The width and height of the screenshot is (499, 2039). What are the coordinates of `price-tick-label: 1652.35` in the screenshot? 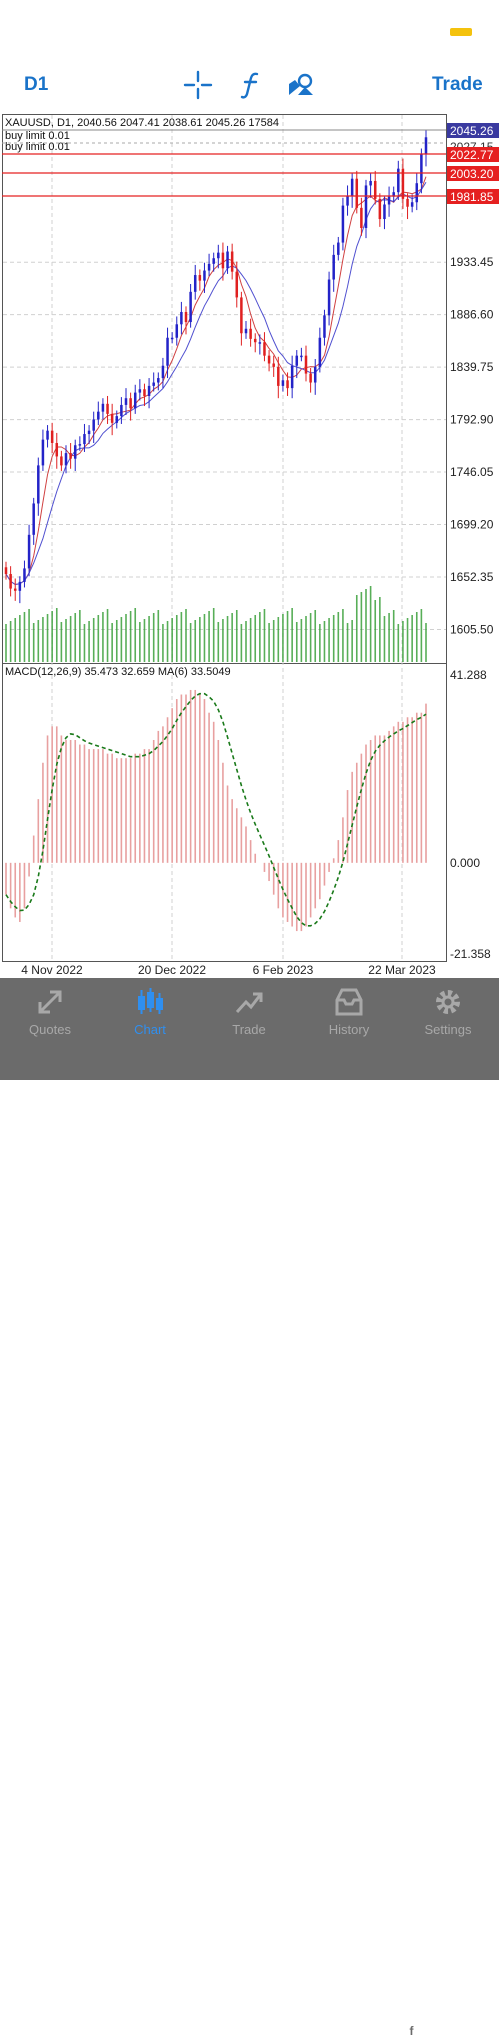 It's located at (472, 577).